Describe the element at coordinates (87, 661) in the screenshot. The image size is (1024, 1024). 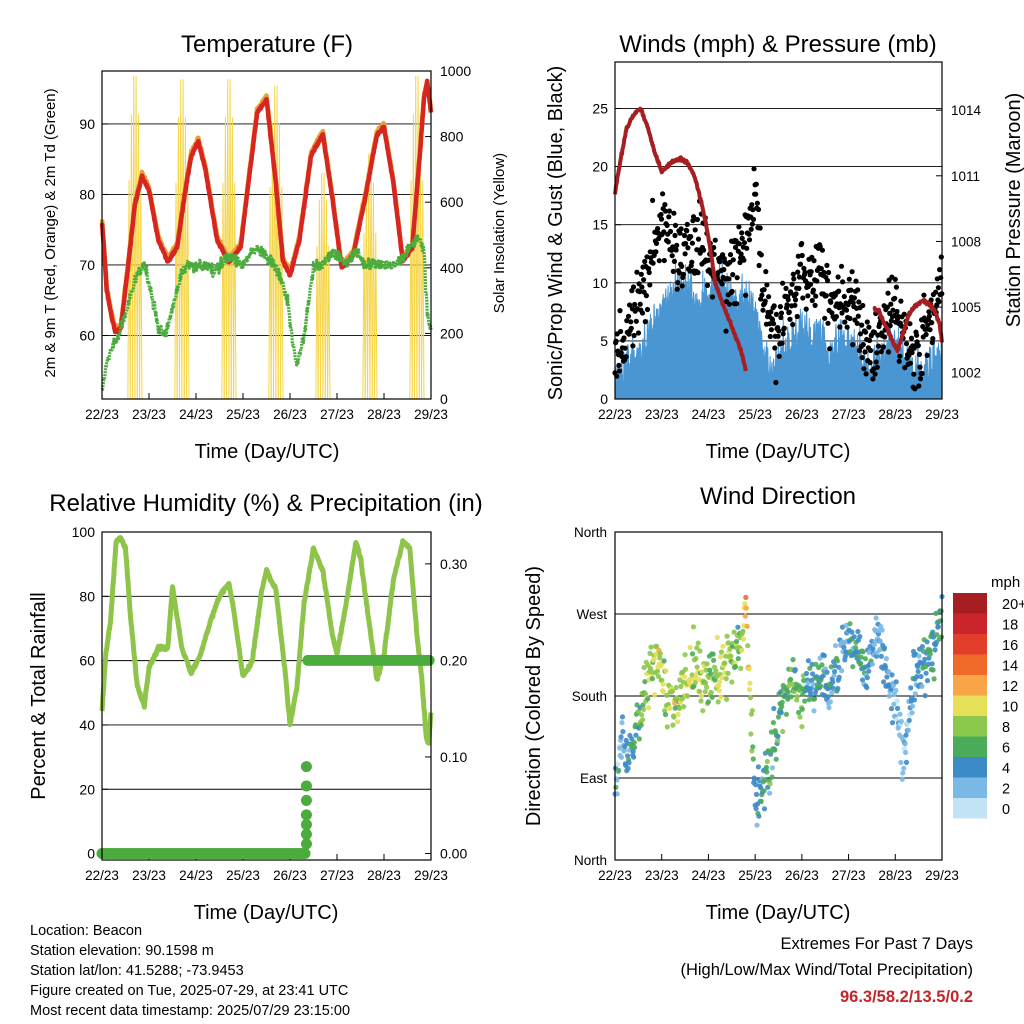
I see `y-tick-label: 60` at that location.